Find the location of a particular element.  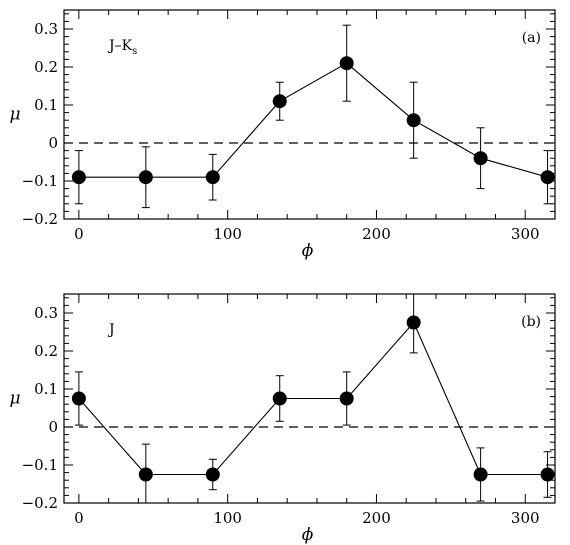

band-label: J–Ks is located at coordinates (122, 47).